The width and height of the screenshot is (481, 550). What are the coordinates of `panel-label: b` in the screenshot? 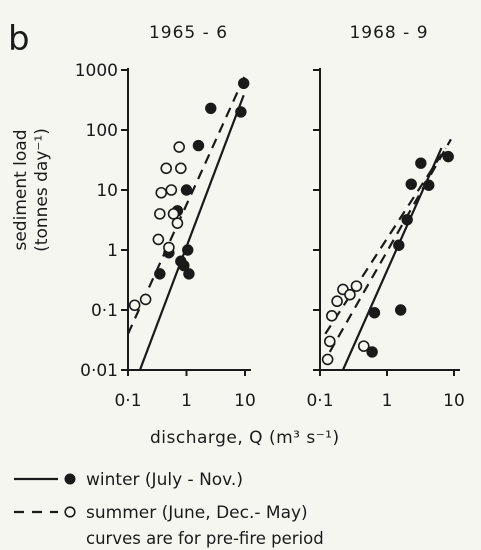 It's located at (19, 39).